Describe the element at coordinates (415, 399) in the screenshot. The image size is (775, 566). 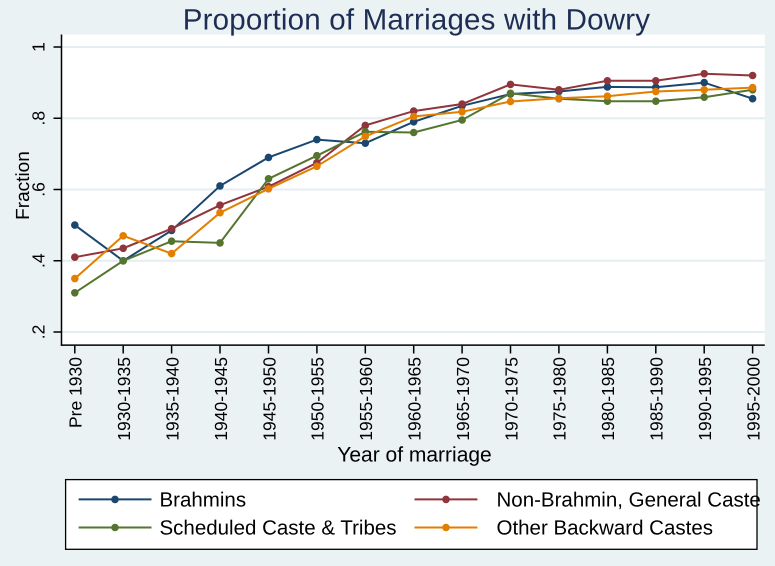
I see `svg-text: 1960-1965` at that location.